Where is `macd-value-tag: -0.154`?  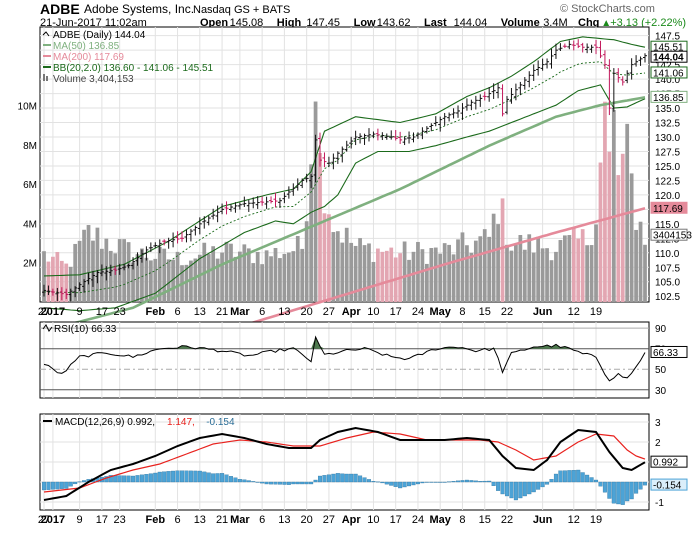 macd-value-tag: -0.154 is located at coordinates (669, 485).